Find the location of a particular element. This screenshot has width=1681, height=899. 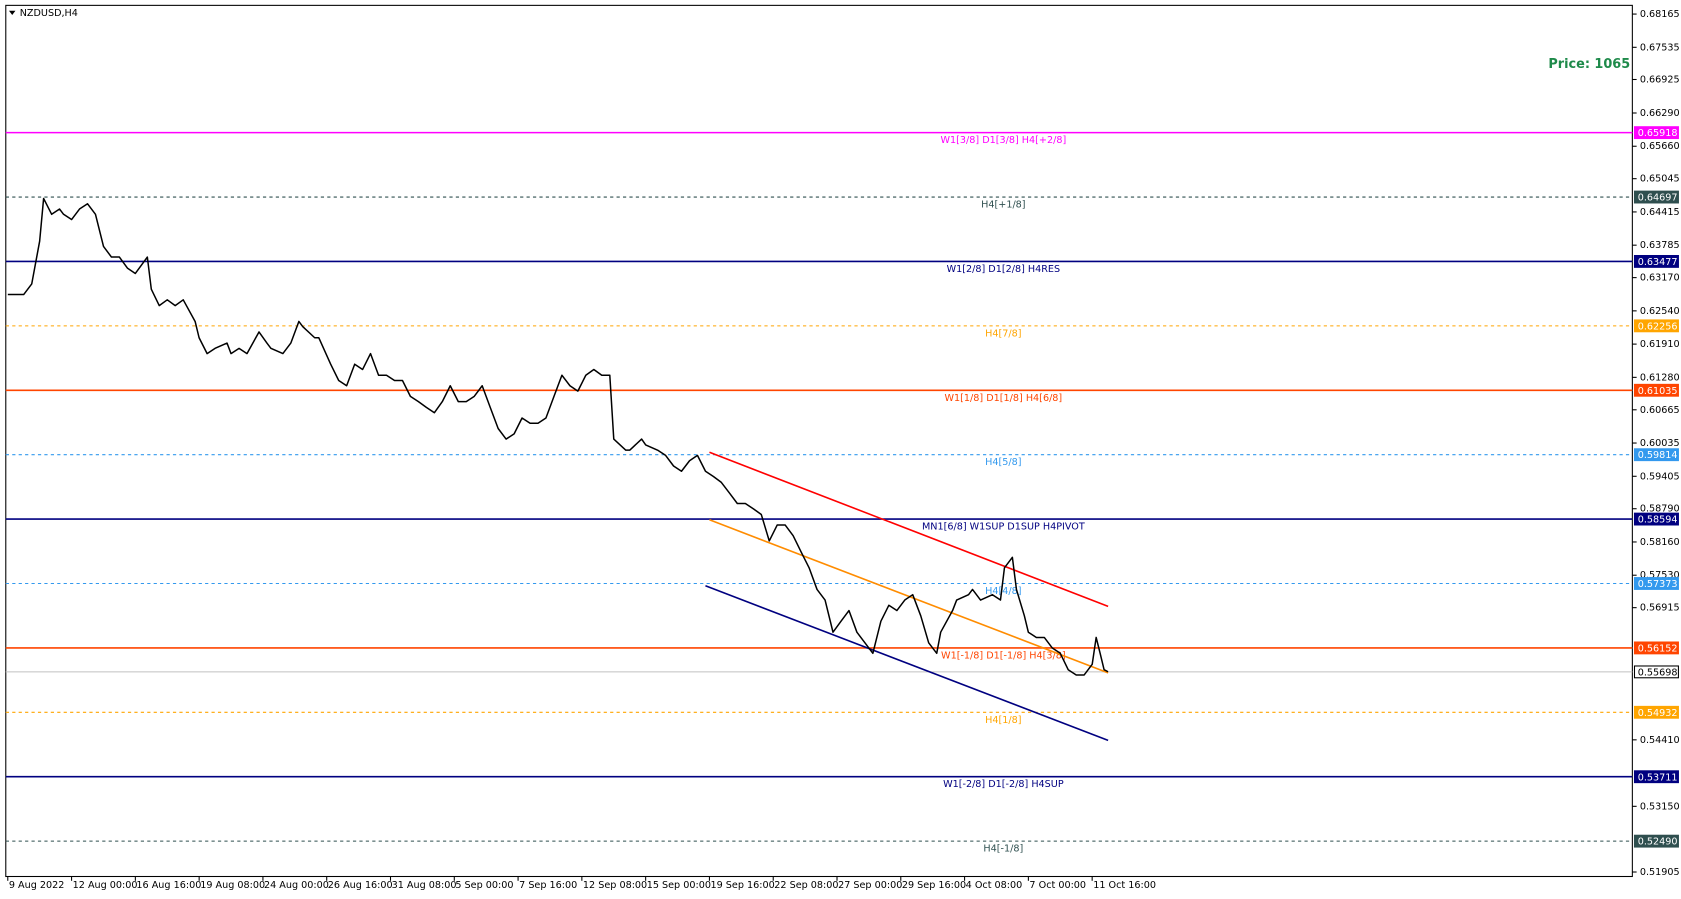

x-tick-label: 12 Sep 08:00 is located at coordinates (615, 885).